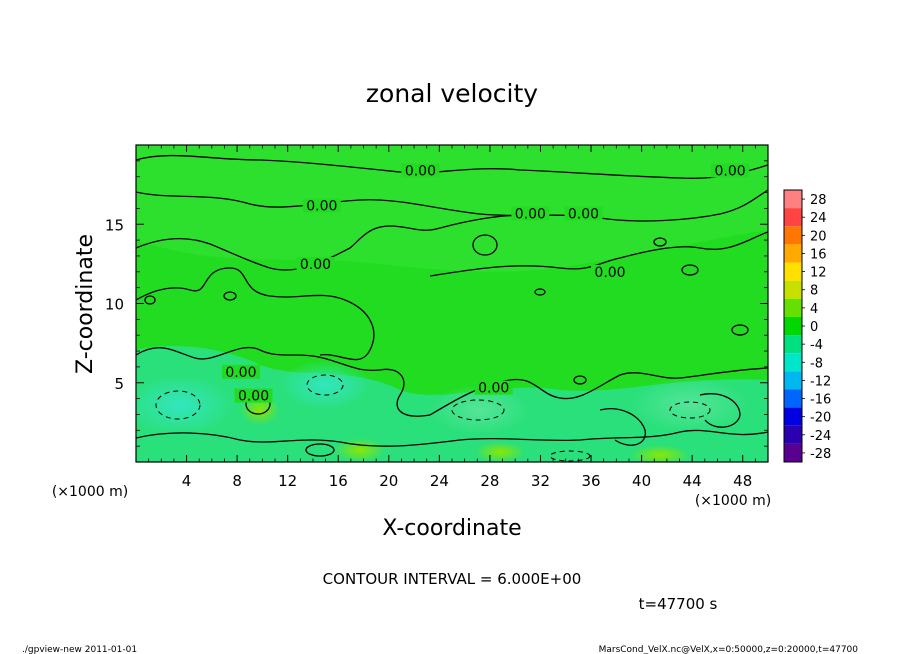 The height and width of the screenshot is (654, 904). Describe the element at coordinates (733, 501) in the screenshot. I see `x-unit-label: (×1000 m)` at that location.